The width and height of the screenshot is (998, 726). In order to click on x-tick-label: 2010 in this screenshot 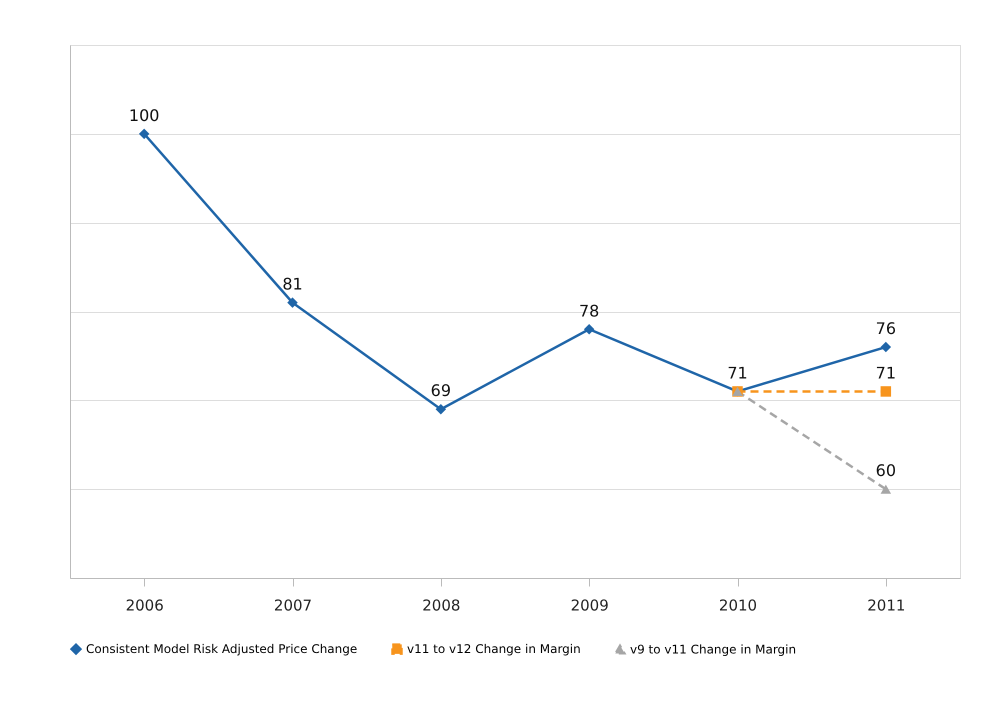, I will do `click(738, 605)`.